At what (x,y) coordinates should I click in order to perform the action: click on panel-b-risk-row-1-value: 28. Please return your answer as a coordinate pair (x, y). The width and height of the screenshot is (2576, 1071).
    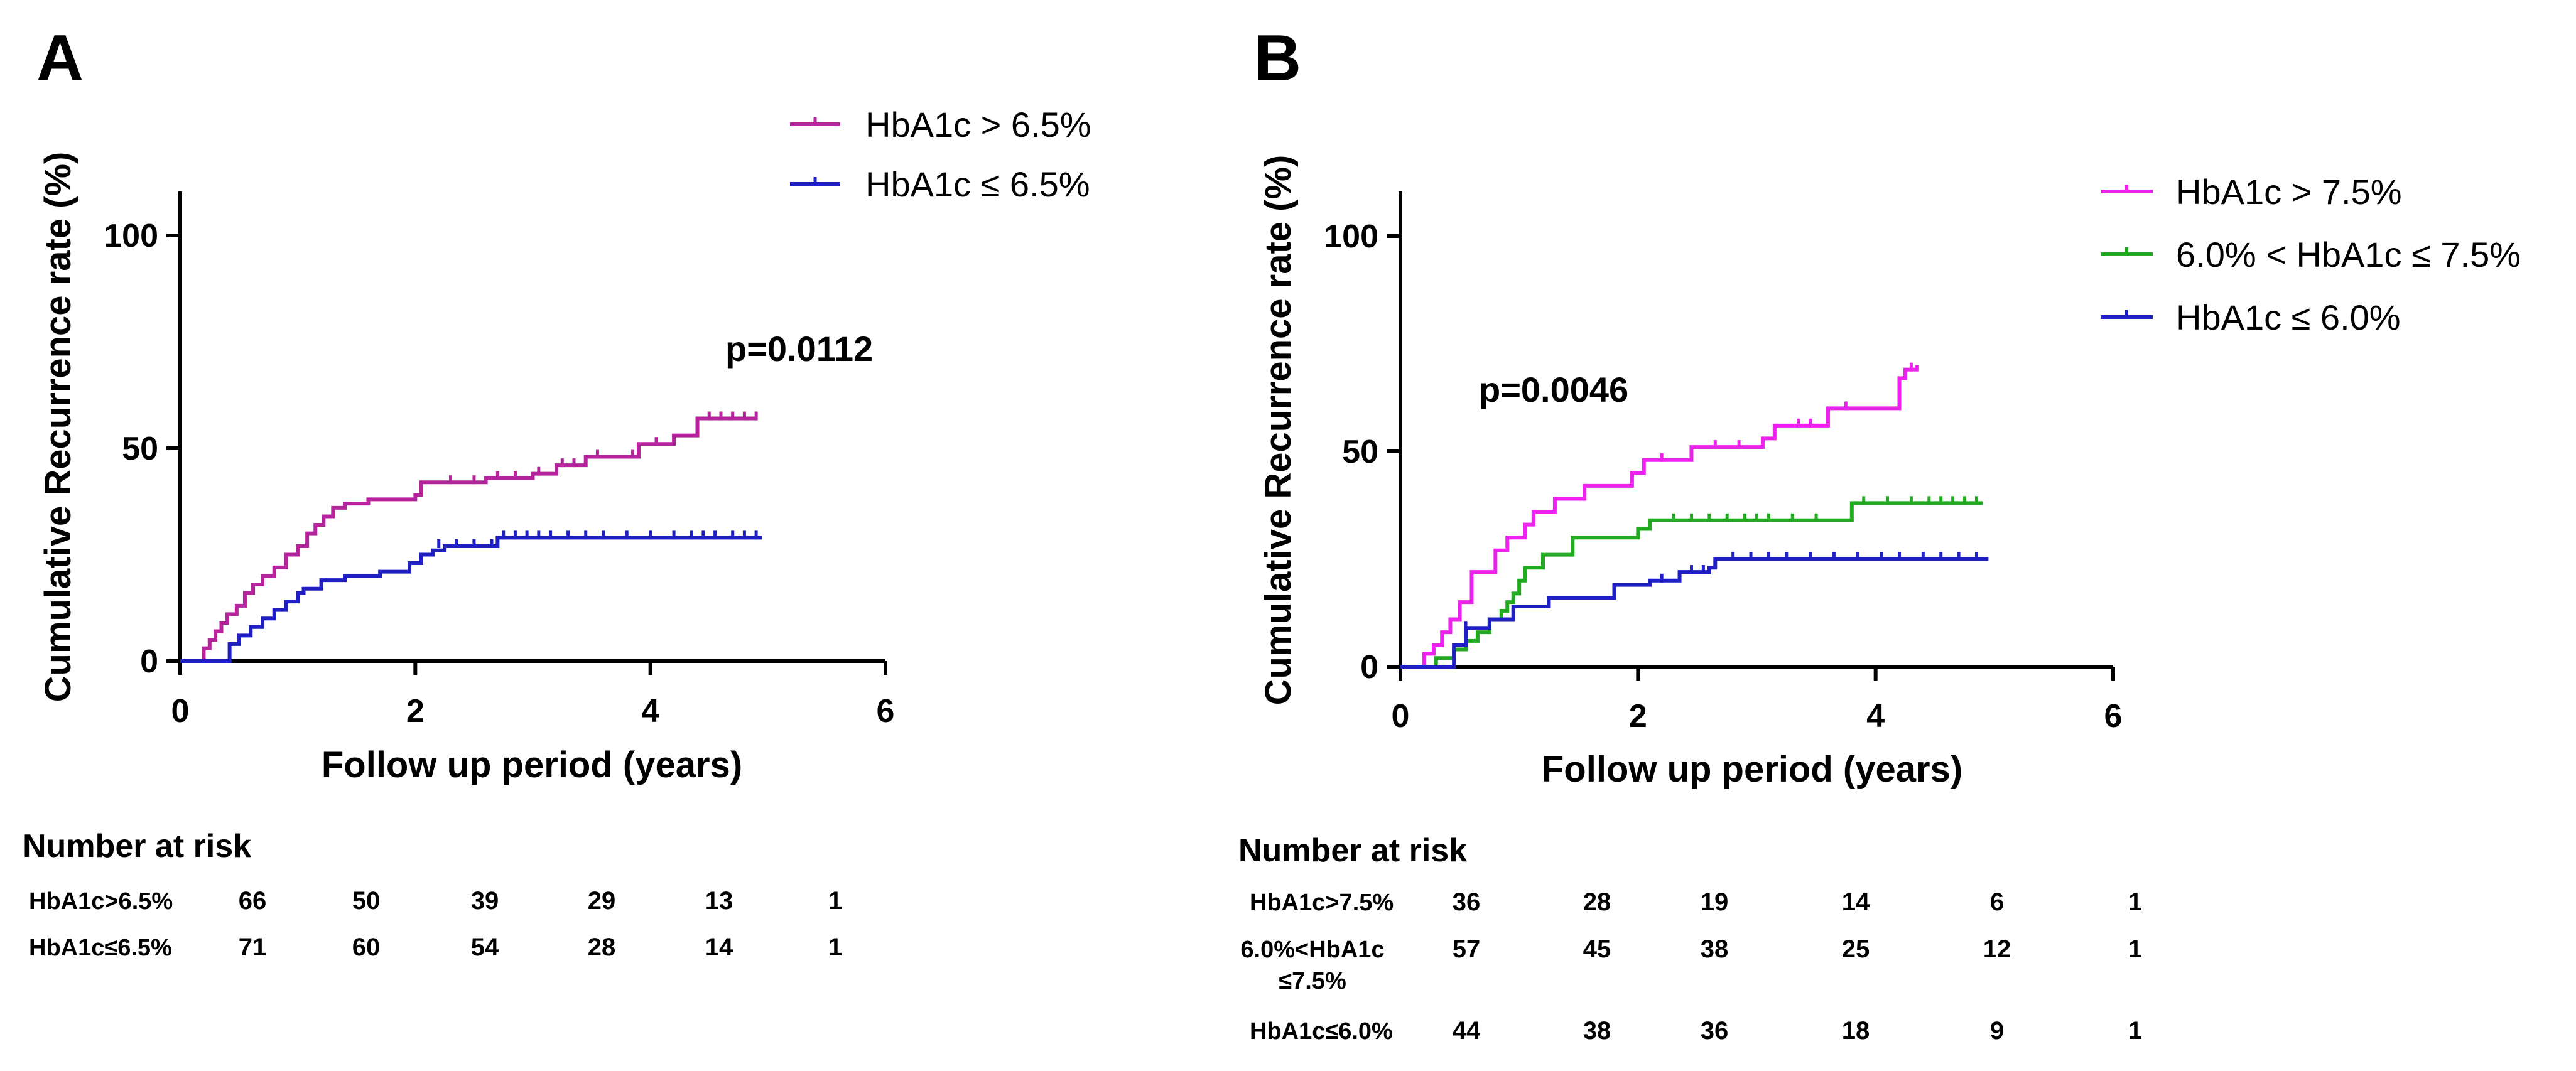
    Looking at the image, I should click on (1597, 902).